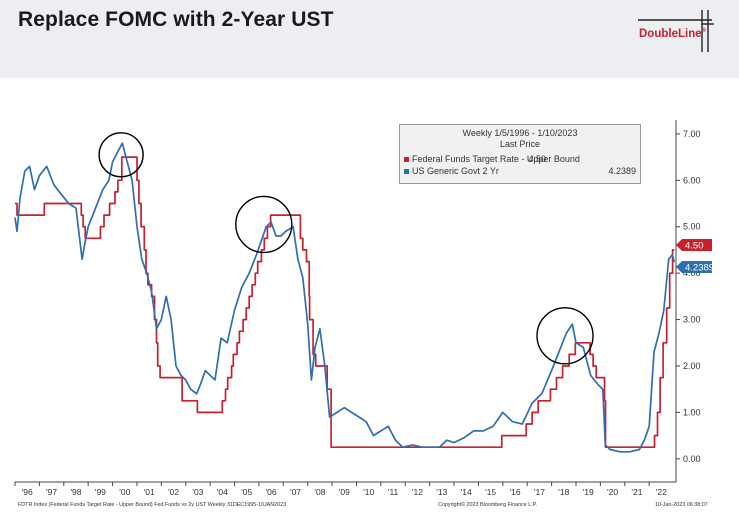 Image resolution: width=739 pixels, height=514 pixels. I want to click on x-tick-label: '11, so click(393, 492).